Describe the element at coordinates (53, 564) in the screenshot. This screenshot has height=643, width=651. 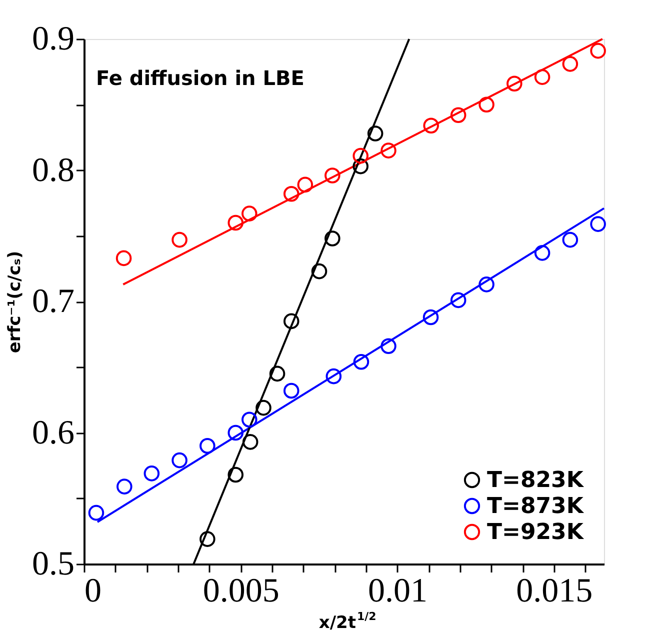
I see `y-tick-label: 0.5` at that location.